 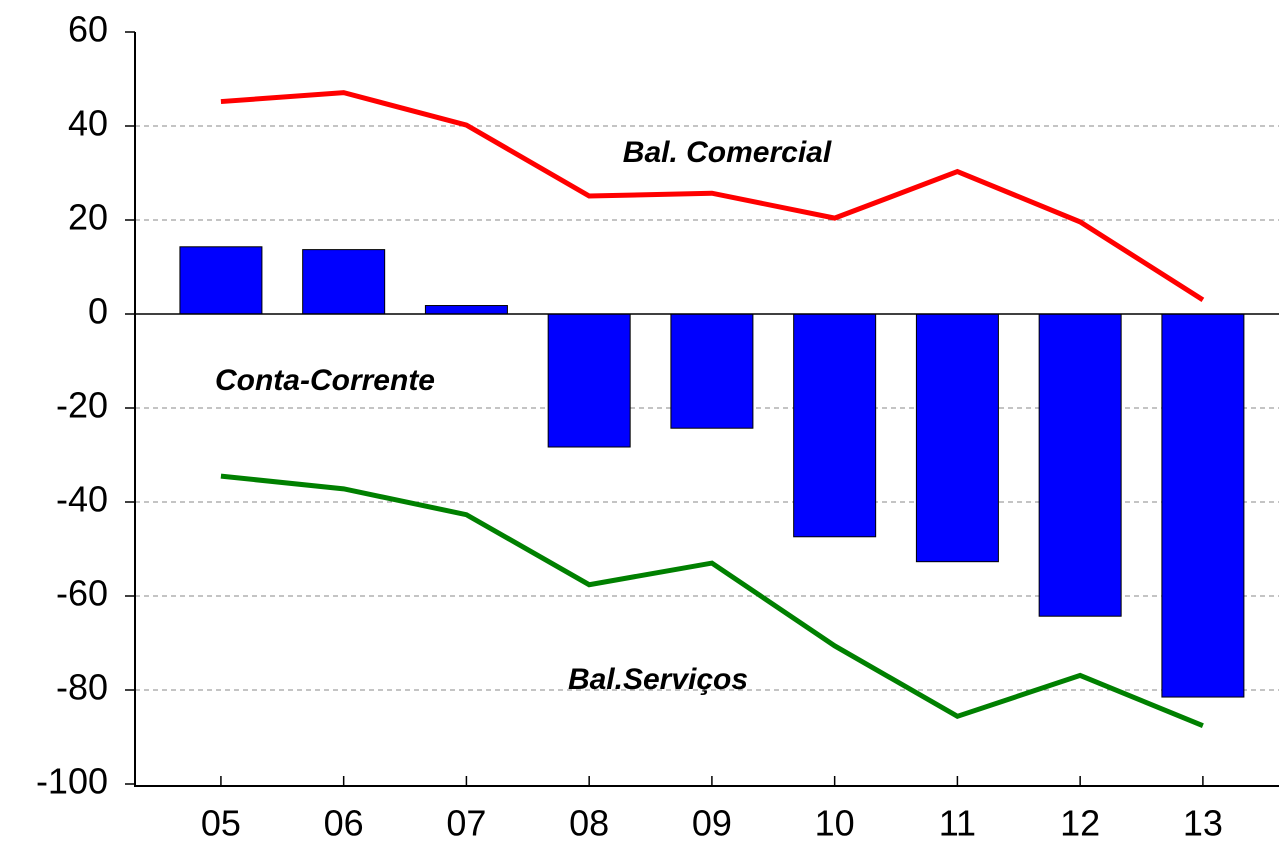 I want to click on x-tick-label: 12, so click(x=1080, y=823).